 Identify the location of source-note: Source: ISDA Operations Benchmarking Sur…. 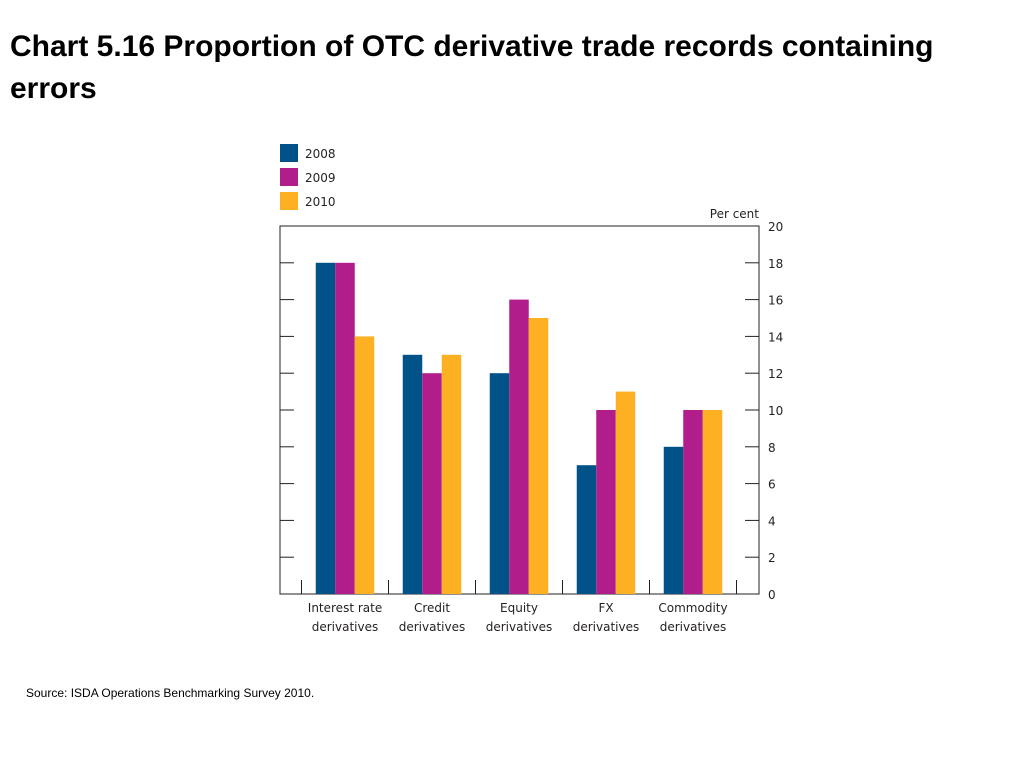
(170, 693).